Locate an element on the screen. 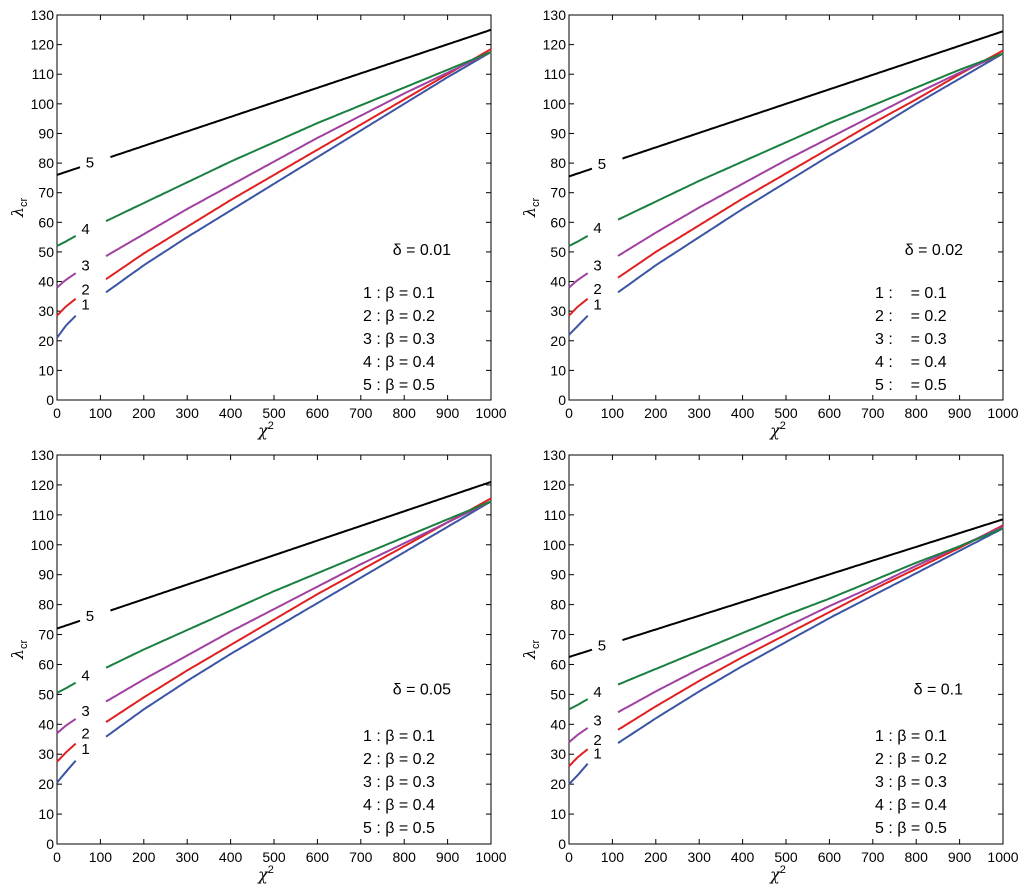  x-axis-symbol: χ is located at coordinates (775, 430).